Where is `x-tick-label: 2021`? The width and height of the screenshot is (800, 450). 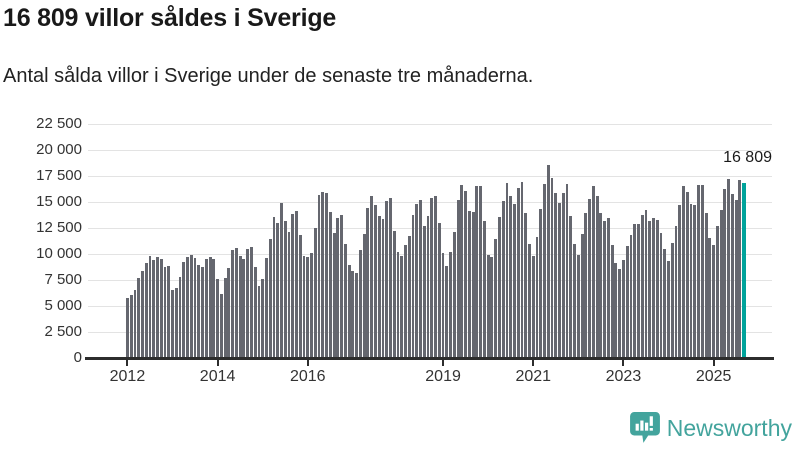 x-tick-label: 2021 is located at coordinates (533, 376).